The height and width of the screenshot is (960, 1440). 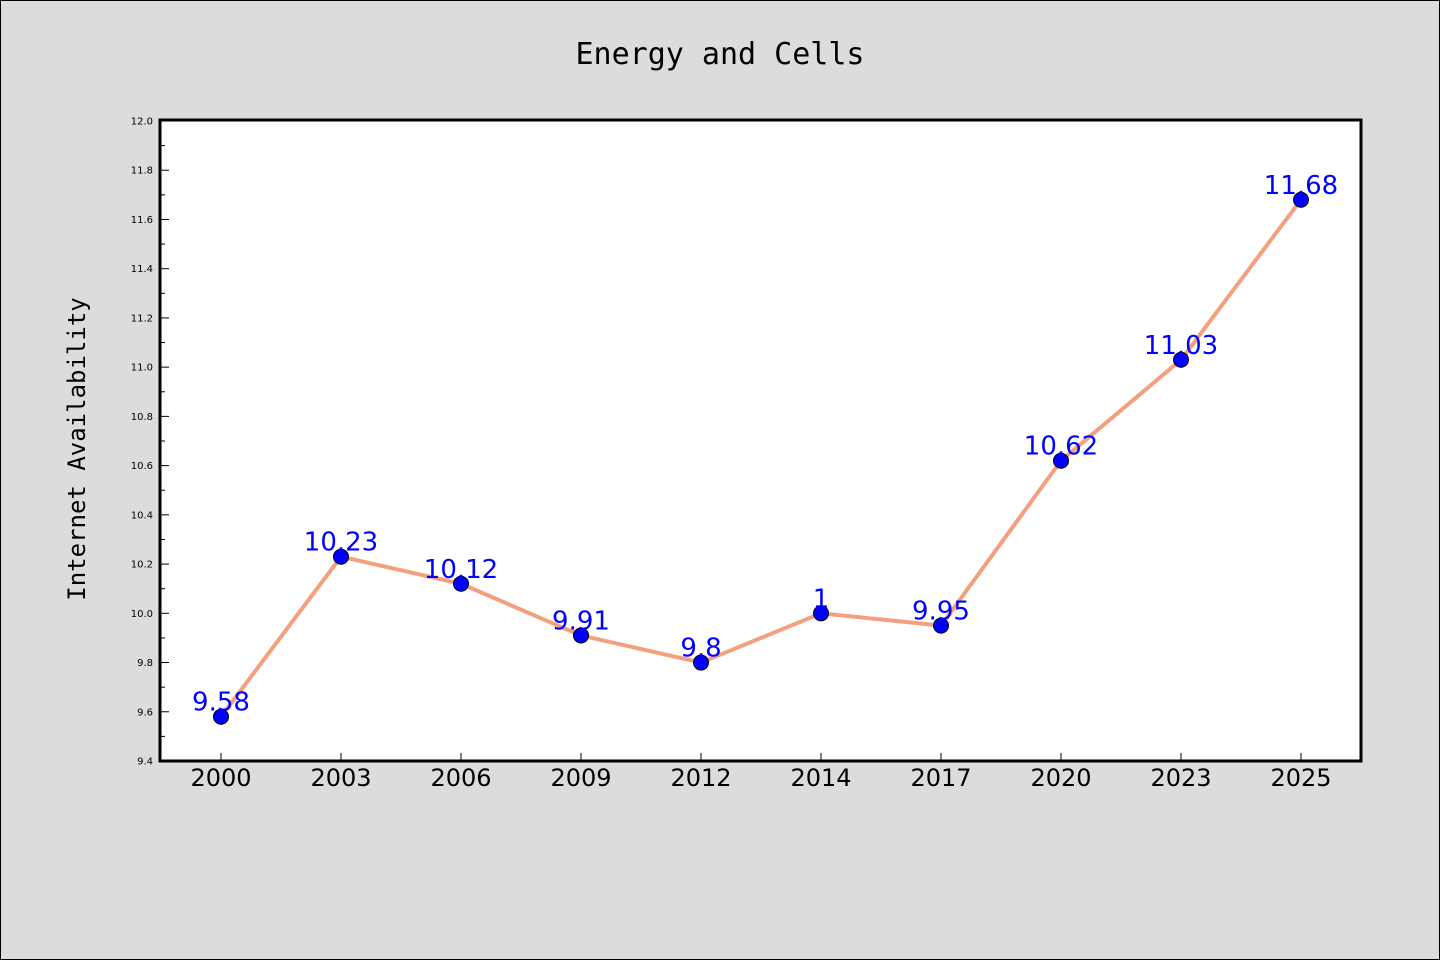 I want to click on data-label: 9.58, so click(x=221, y=703).